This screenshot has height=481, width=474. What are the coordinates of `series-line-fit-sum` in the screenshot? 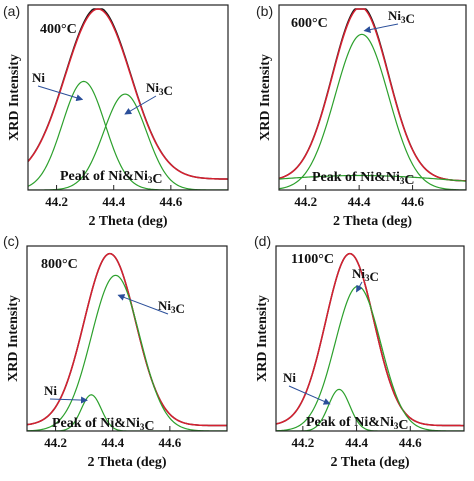 It's located at (372, 95).